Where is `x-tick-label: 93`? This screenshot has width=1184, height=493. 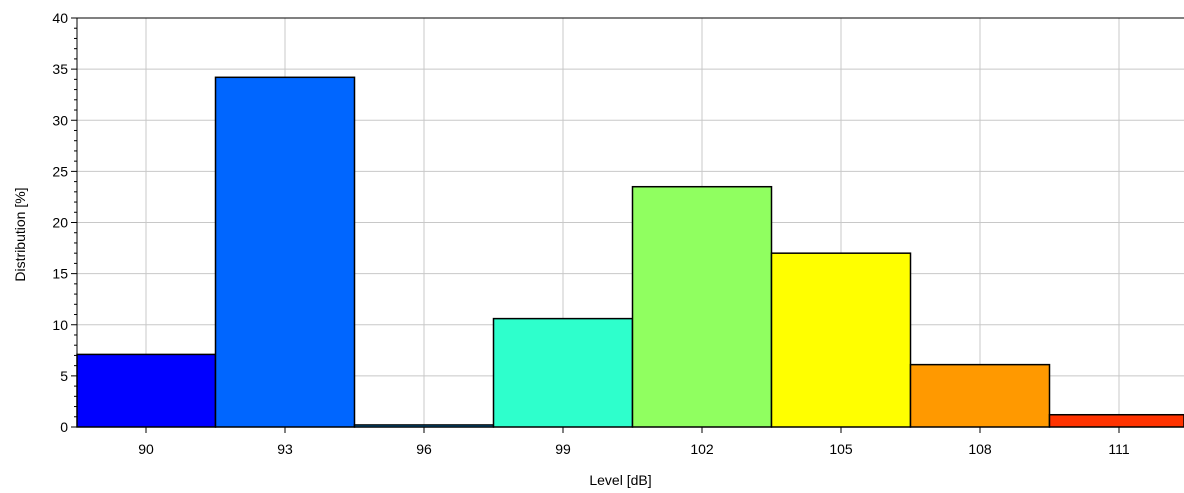
x-tick-label: 93 is located at coordinates (285, 449).